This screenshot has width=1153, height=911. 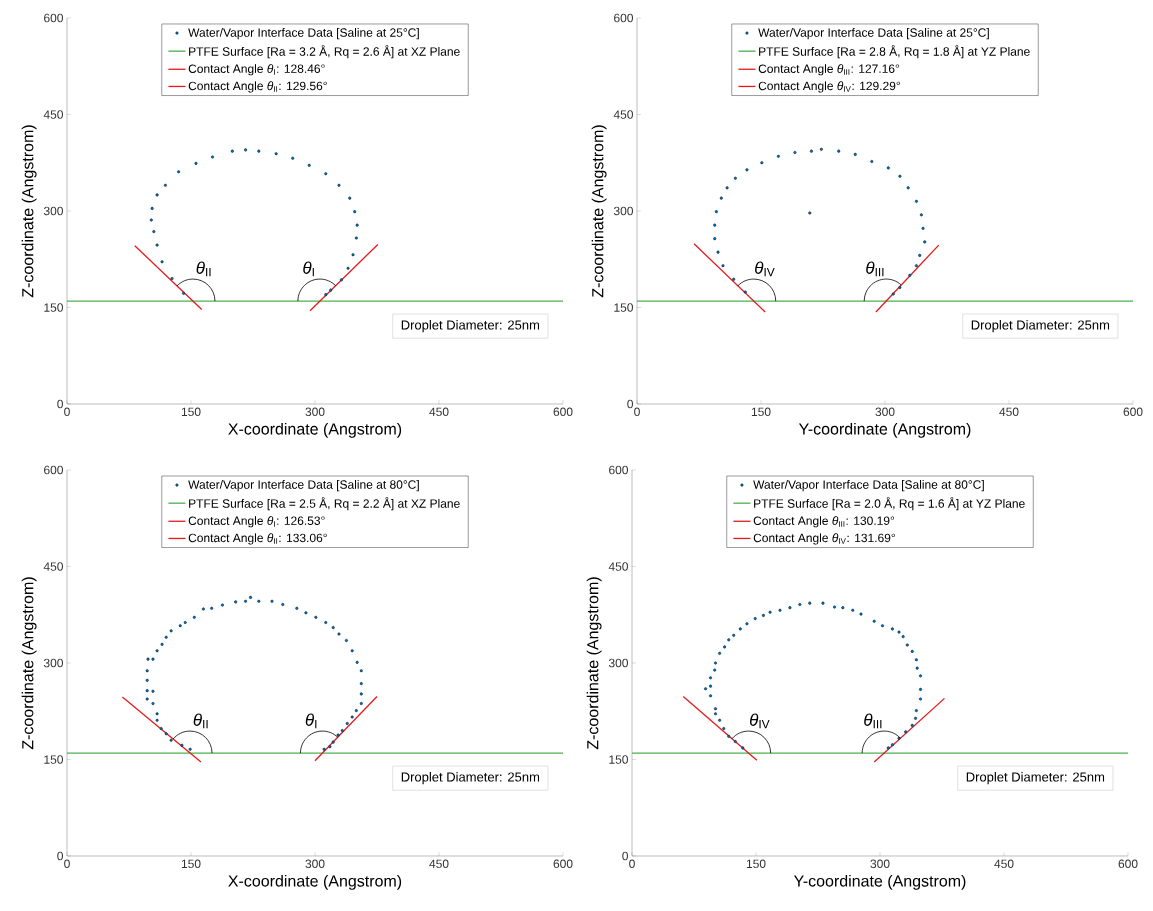 I want to click on y-tick-label: 150, so click(x=53, y=759).